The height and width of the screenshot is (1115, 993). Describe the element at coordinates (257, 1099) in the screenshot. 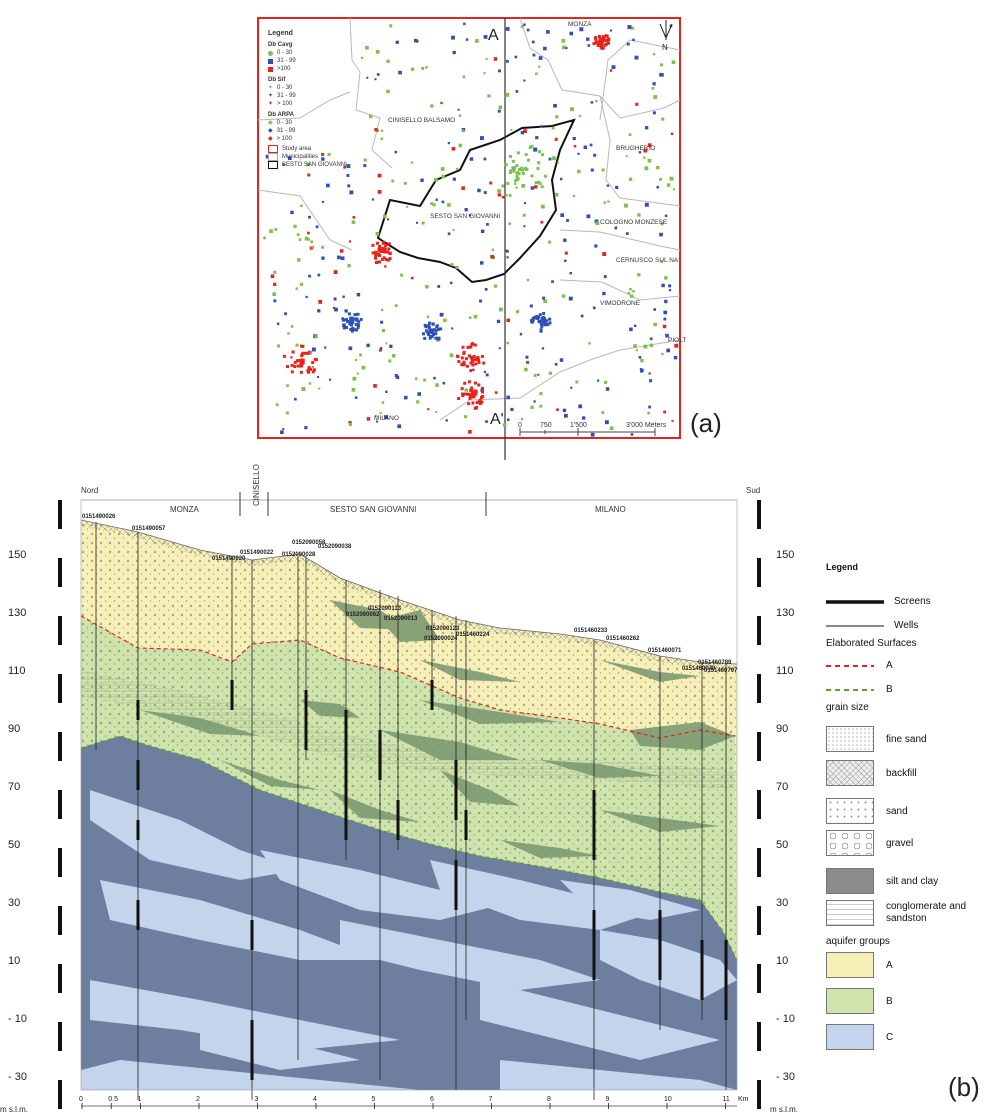

I see `x-tick: 3` at that location.